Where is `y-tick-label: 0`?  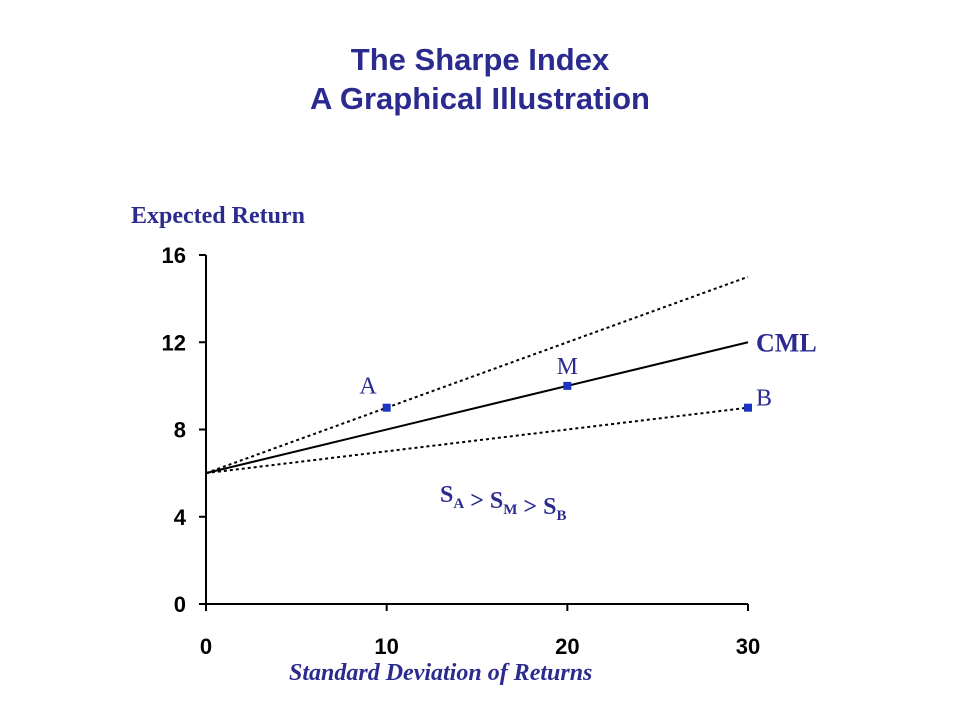 y-tick-label: 0 is located at coordinates (180, 604).